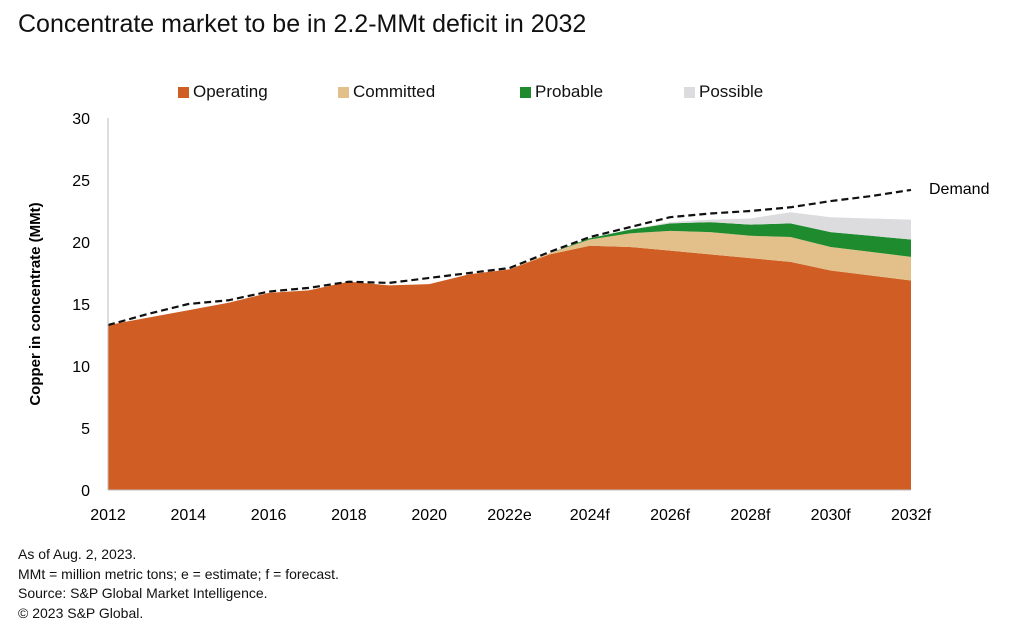 Image resolution: width=1031 pixels, height=641 pixels. I want to click on legend-item-committed: Committed, so click(429, 92).